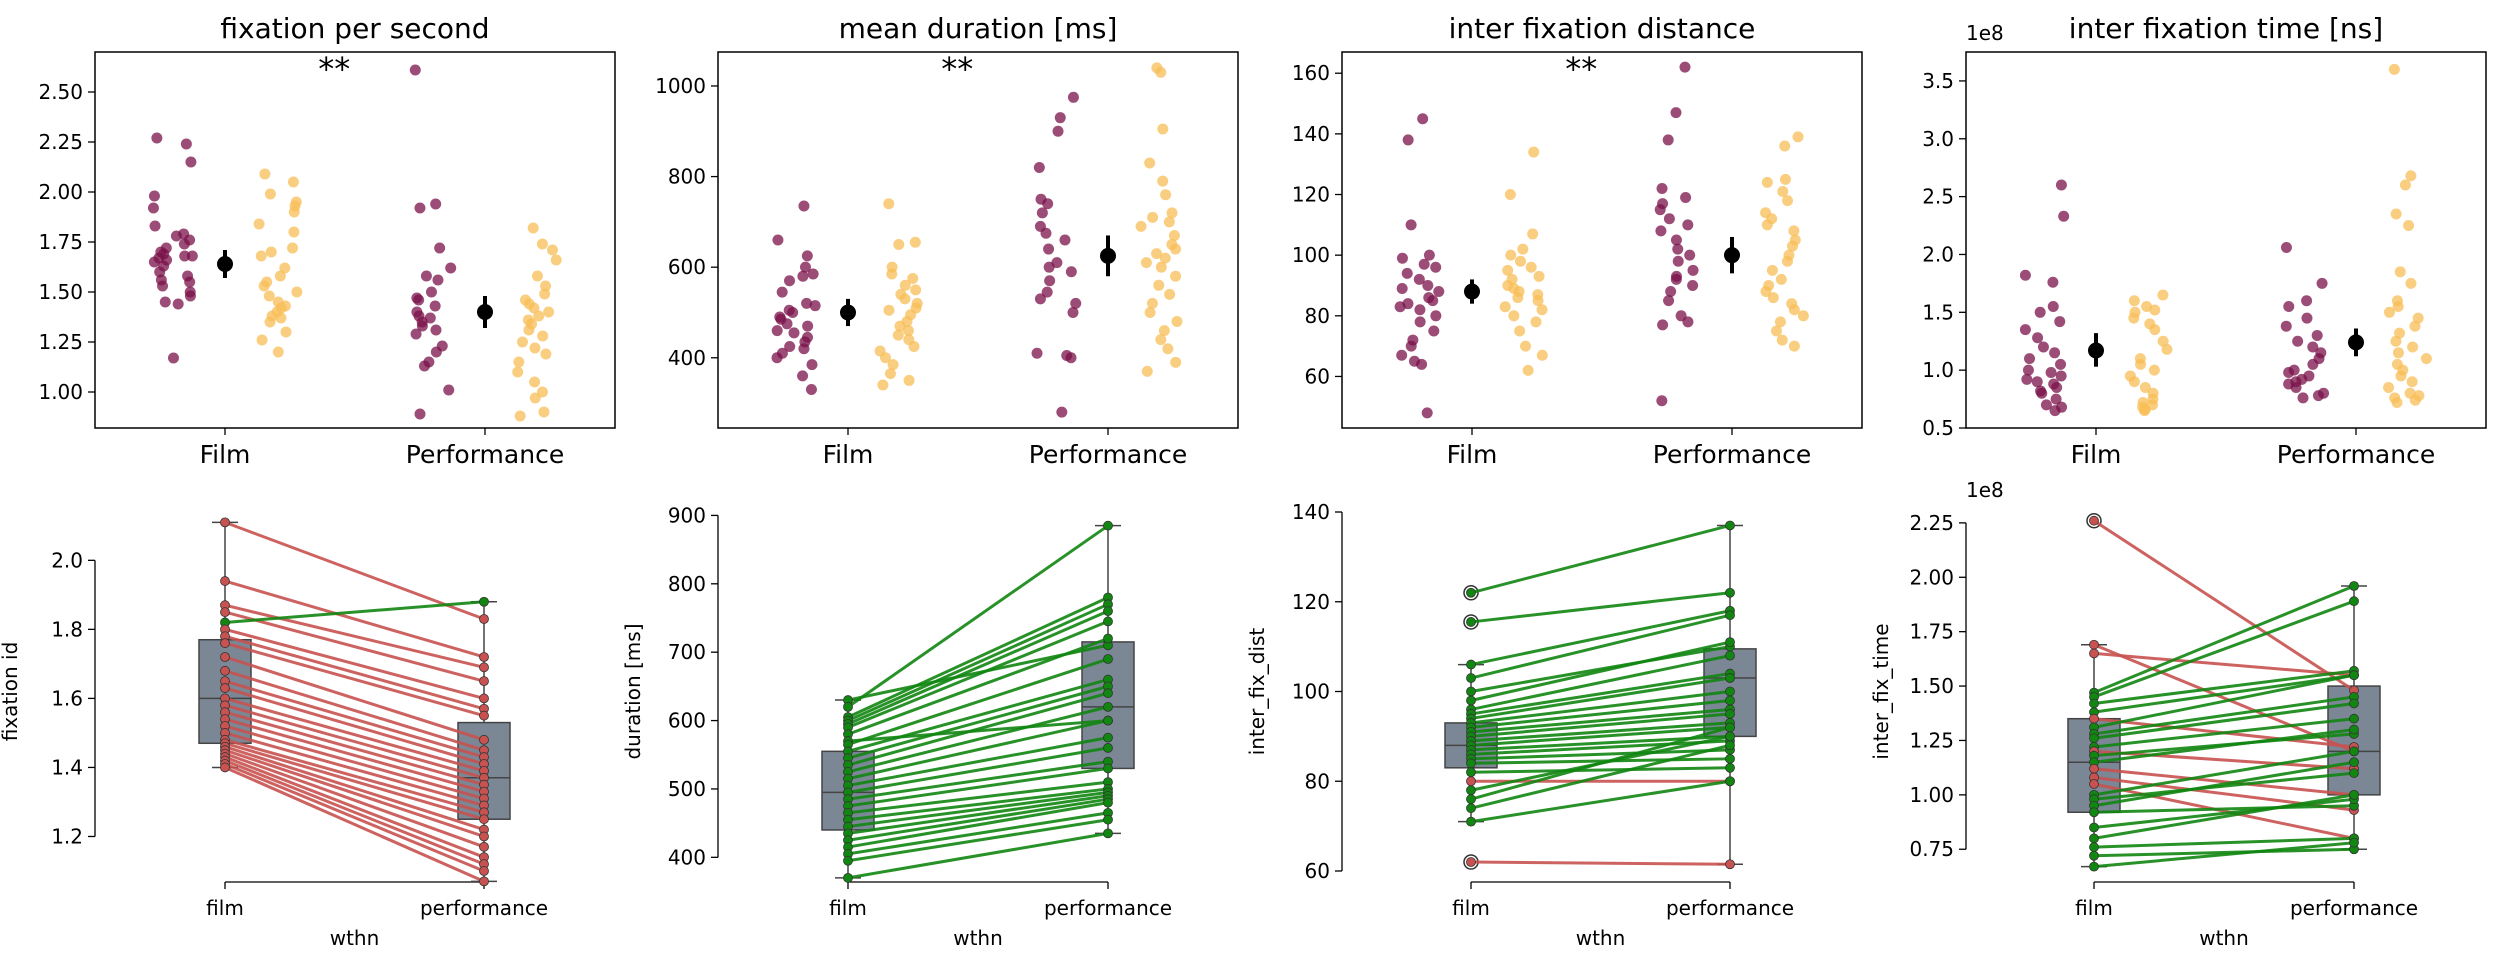 The width and height of the screenshot is (2500, 964). What do you see at coordinates (680, 86) in the screenshot?
I see `y-tick-label: 1000` at bounding box center [680, 86].